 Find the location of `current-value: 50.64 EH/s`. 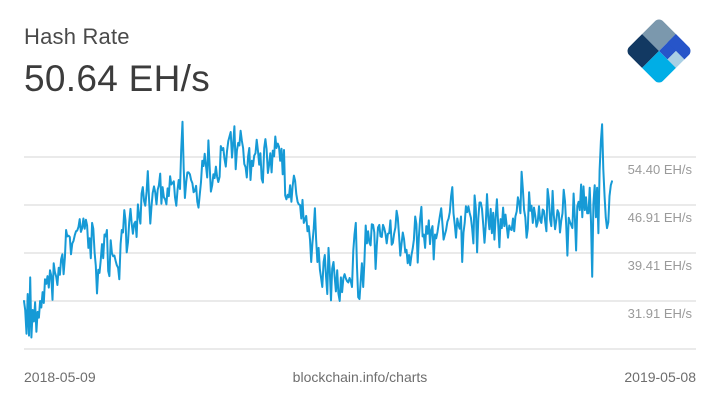

current-value: 50.64 EH/s is located at coordinates (117, 78).